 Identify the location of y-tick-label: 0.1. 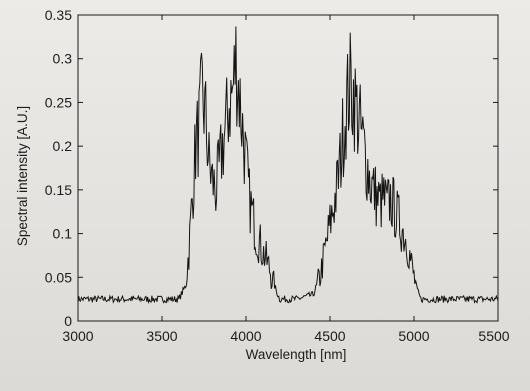
(63, 234).